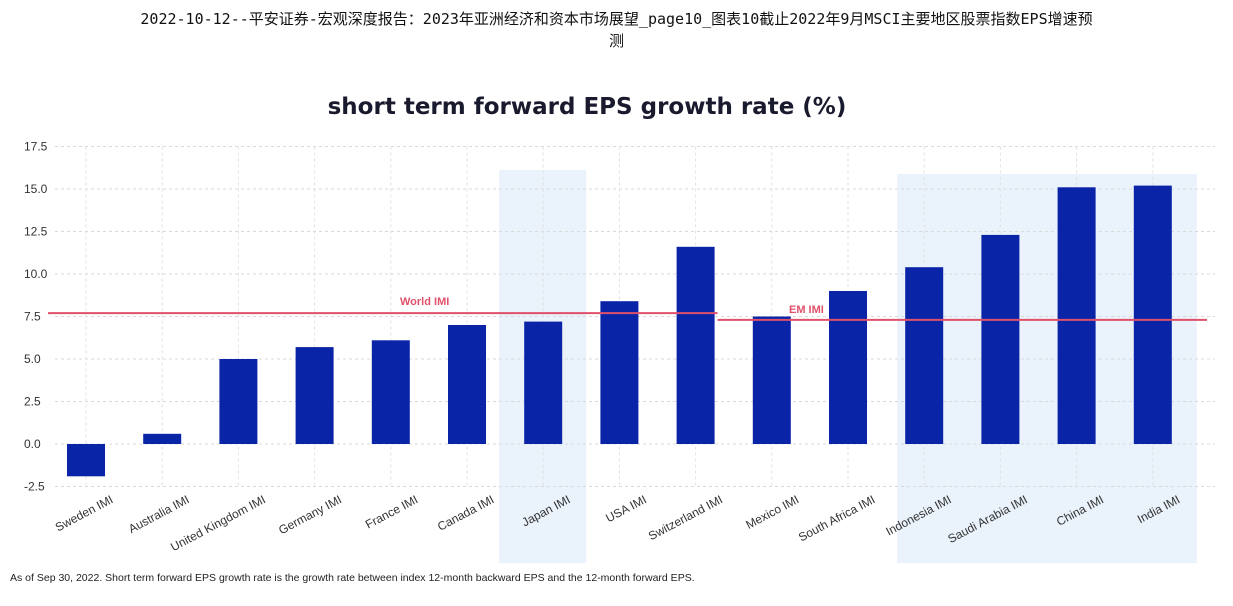 Image resolution: width=1233 pixels, height=606 pixels. Describe the element at coordinates (543, 382) in the screenshot. I see `bar-japan-imi` at that location.